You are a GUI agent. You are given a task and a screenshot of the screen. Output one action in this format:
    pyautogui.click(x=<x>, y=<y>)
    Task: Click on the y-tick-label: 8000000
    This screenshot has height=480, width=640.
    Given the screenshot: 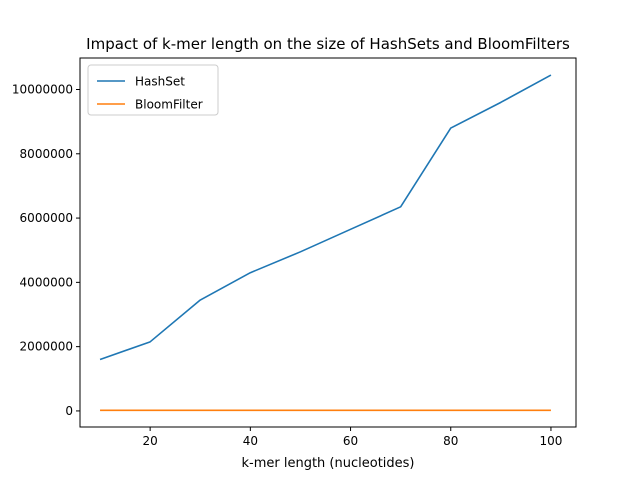 What is the action you would take?
    pyautogui.click(x=46, y=154)
    